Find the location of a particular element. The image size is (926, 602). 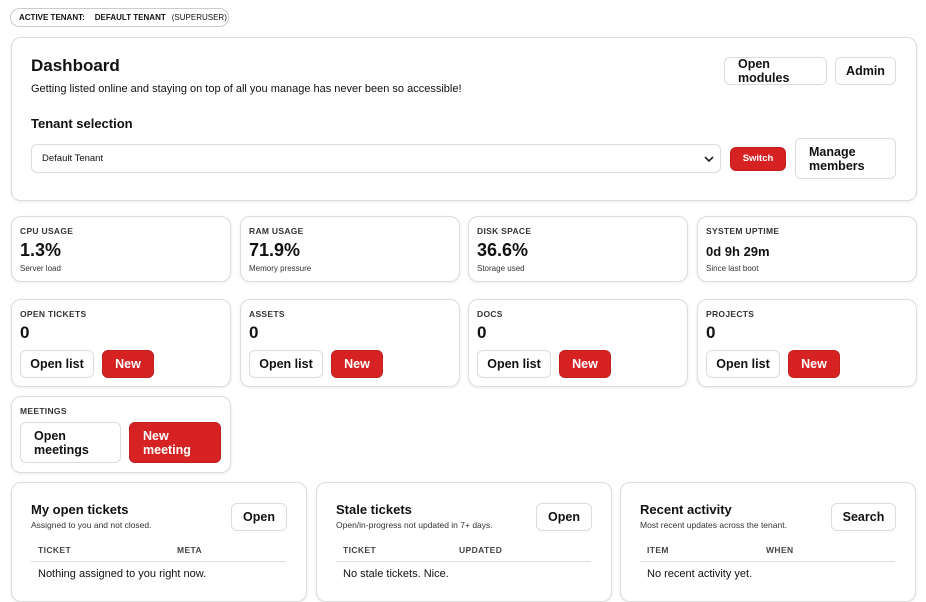

page-title: Dashboard is located at coordinates (75, 65).